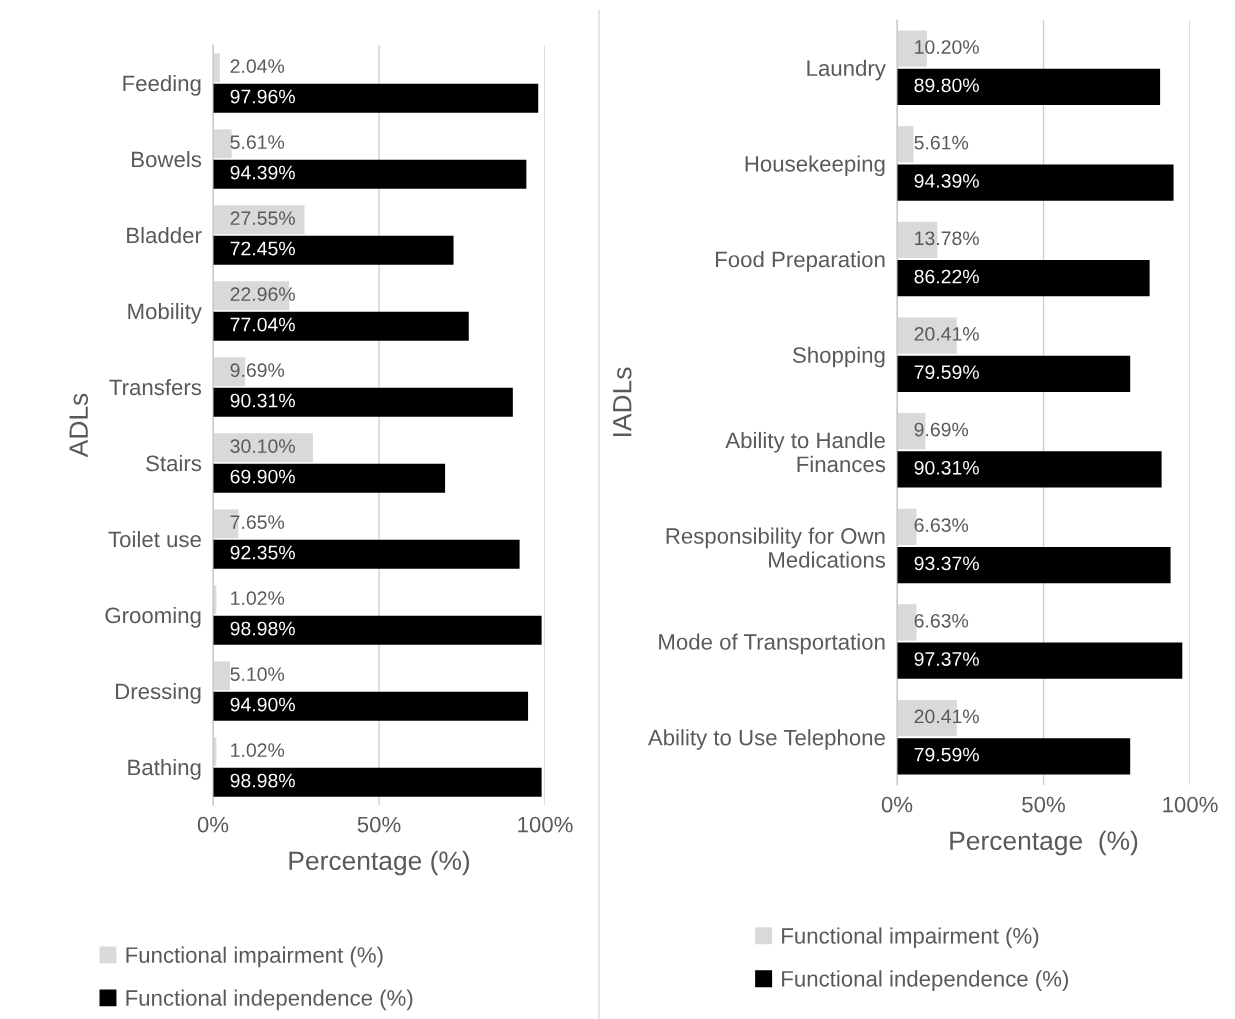 The width and height of the screenshot is (1235, 1019). I want to click on y-tick-label: Toilet use, so click(154, 539).